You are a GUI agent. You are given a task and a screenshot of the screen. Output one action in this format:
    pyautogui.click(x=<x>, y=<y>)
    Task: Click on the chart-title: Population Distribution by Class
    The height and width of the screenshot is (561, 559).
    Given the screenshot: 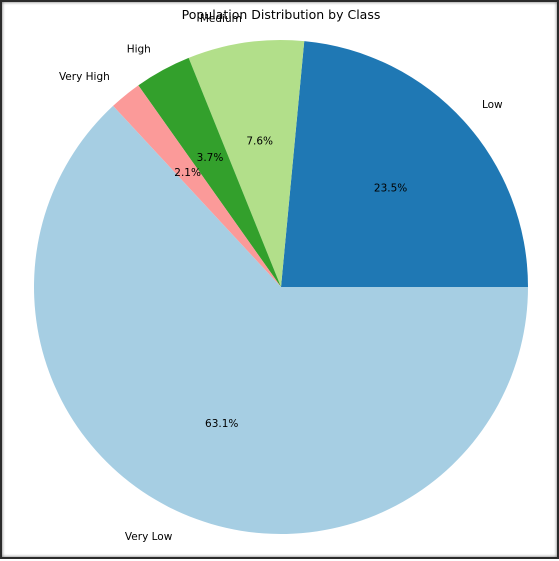 What is the action you would take?
    pyautogui.click(x=281, y=14)
    